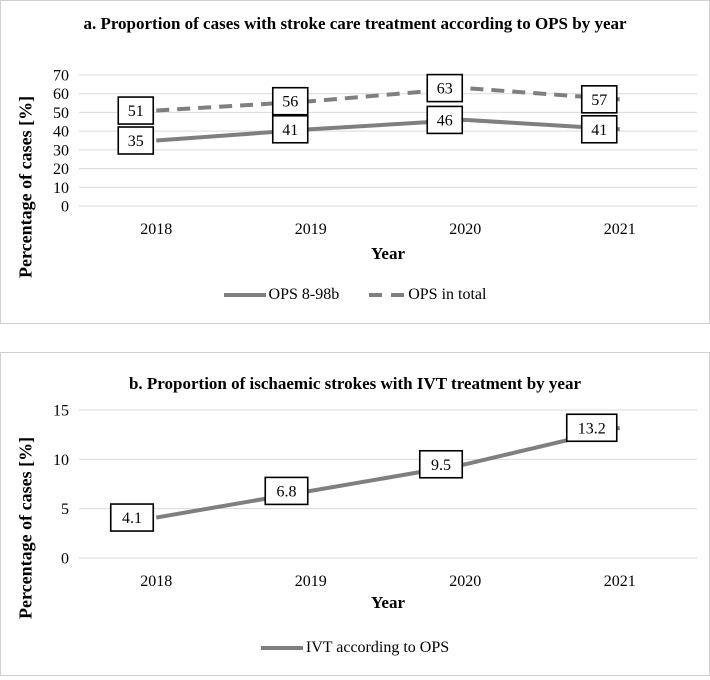  Describe the element at coordinates (25, 187) in the screenshot. I see `chart-a-y-axis-label: Percentage of cases [%]` at that location.